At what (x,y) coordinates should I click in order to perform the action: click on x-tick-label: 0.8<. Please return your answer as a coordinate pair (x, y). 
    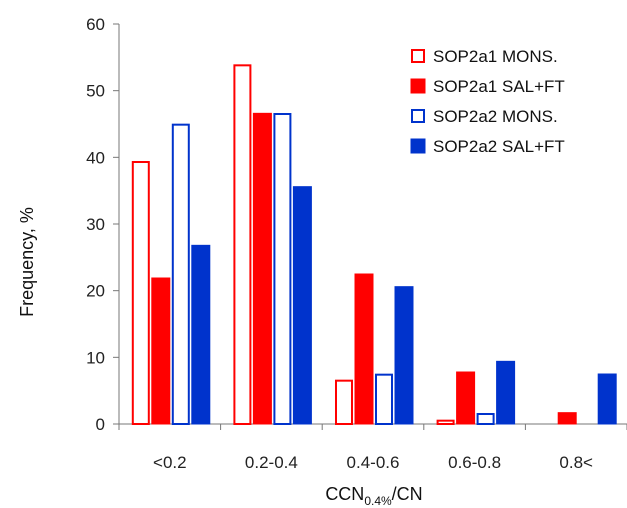
    Looking at the image, I should click on (576, 462).